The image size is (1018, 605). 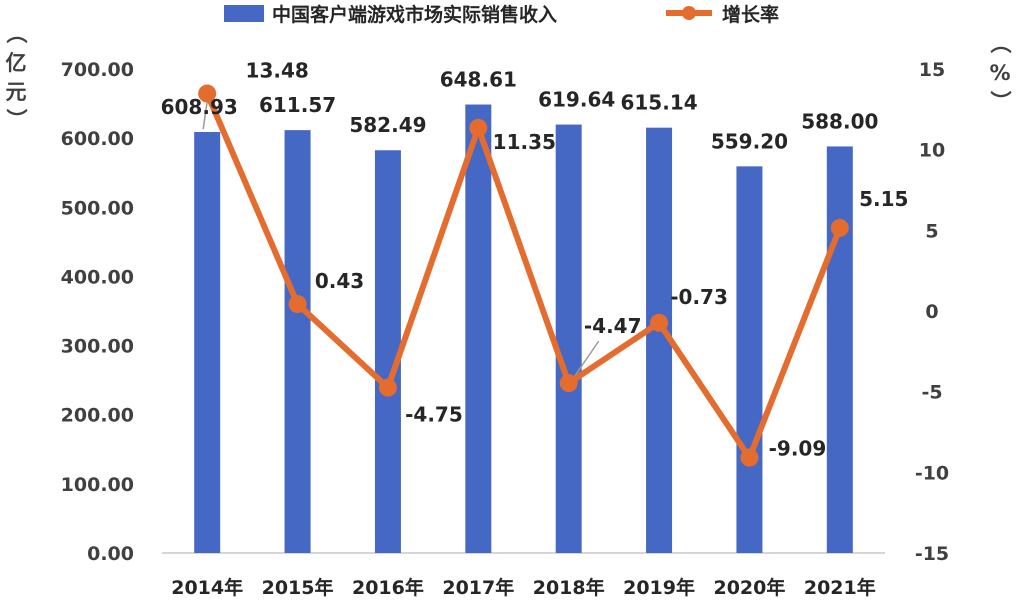 I want to click on bar-value-label: 619.64, so click(x=576, y=100).